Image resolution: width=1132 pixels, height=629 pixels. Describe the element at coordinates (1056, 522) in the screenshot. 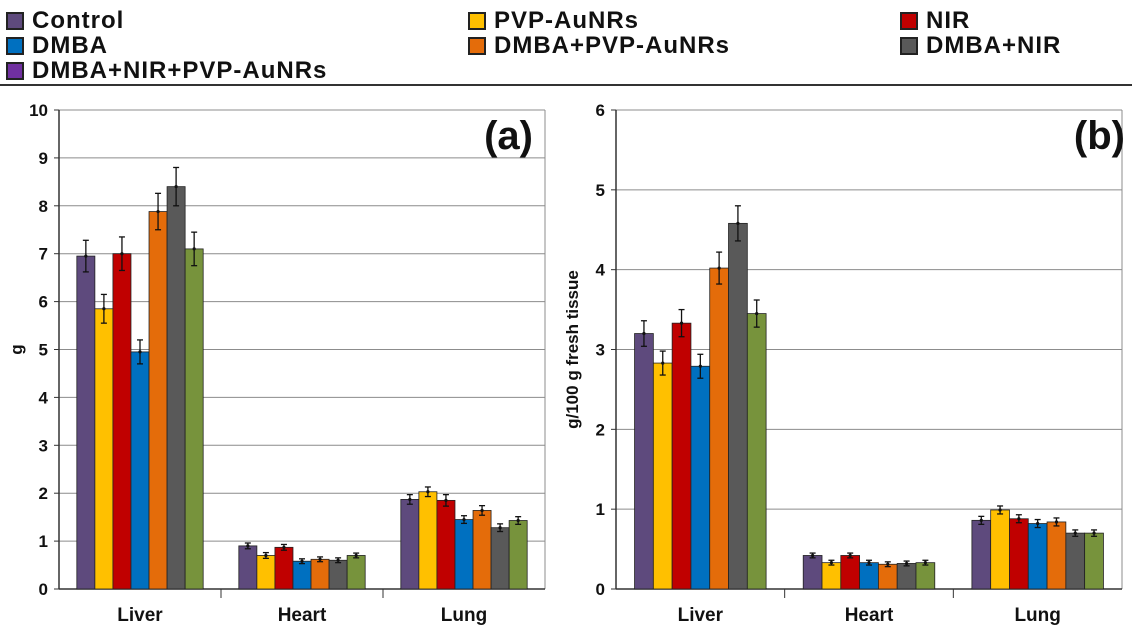

I see `chart-b-errorpoint-lung-dmba-pvp-aunrs` at that location.